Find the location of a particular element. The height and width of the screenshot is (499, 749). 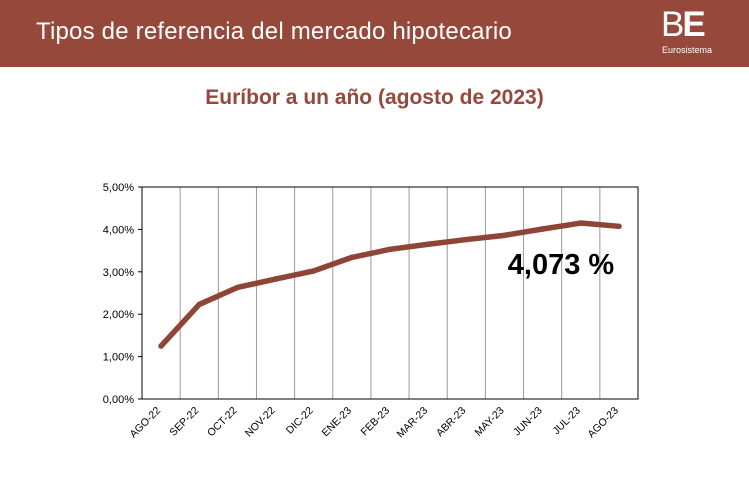

x-tick-label: JUN-23 is located at coordinates (528, 422).